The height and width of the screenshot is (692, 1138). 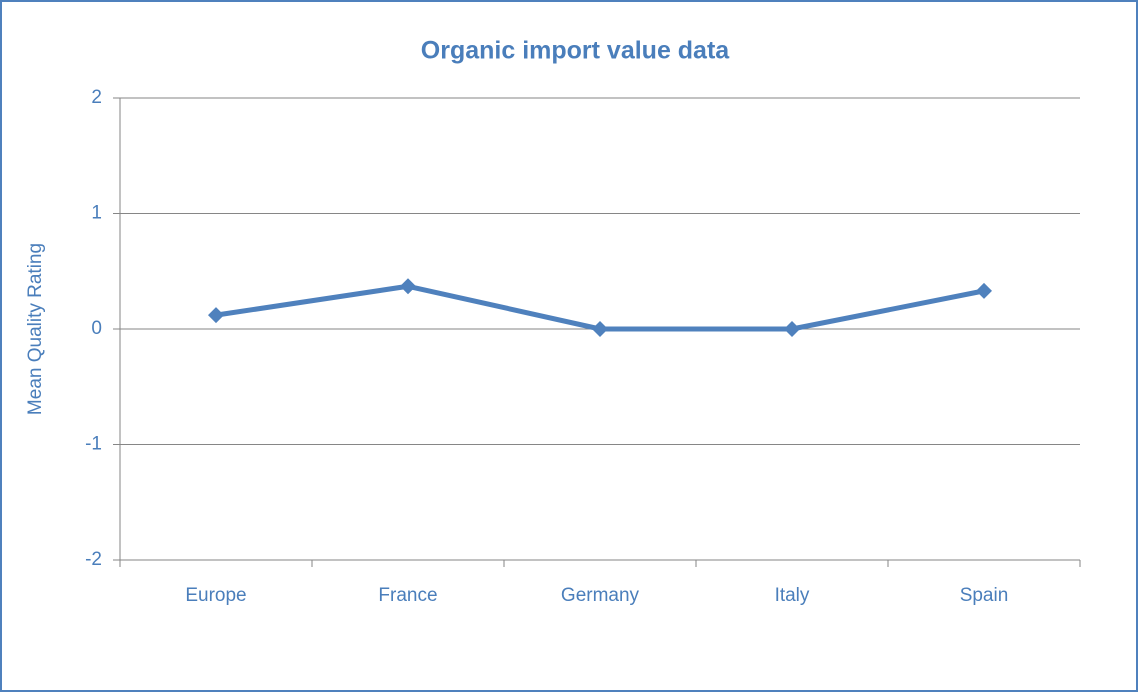 What do you see at coordinates (984, 595) in the screenshot?
I see `x-tick-label: Spain` at bounding box center [984, 595].